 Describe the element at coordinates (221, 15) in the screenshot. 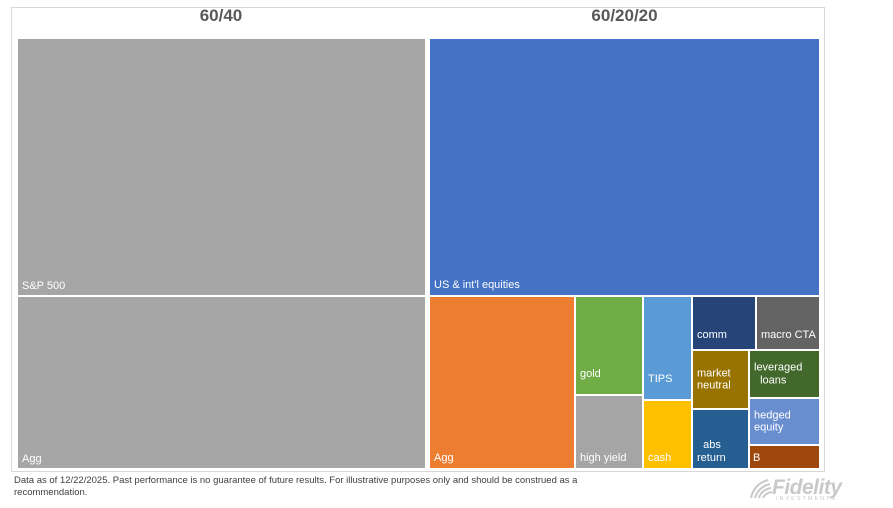

I see `panel-title-60-40: 60/40` at that location.